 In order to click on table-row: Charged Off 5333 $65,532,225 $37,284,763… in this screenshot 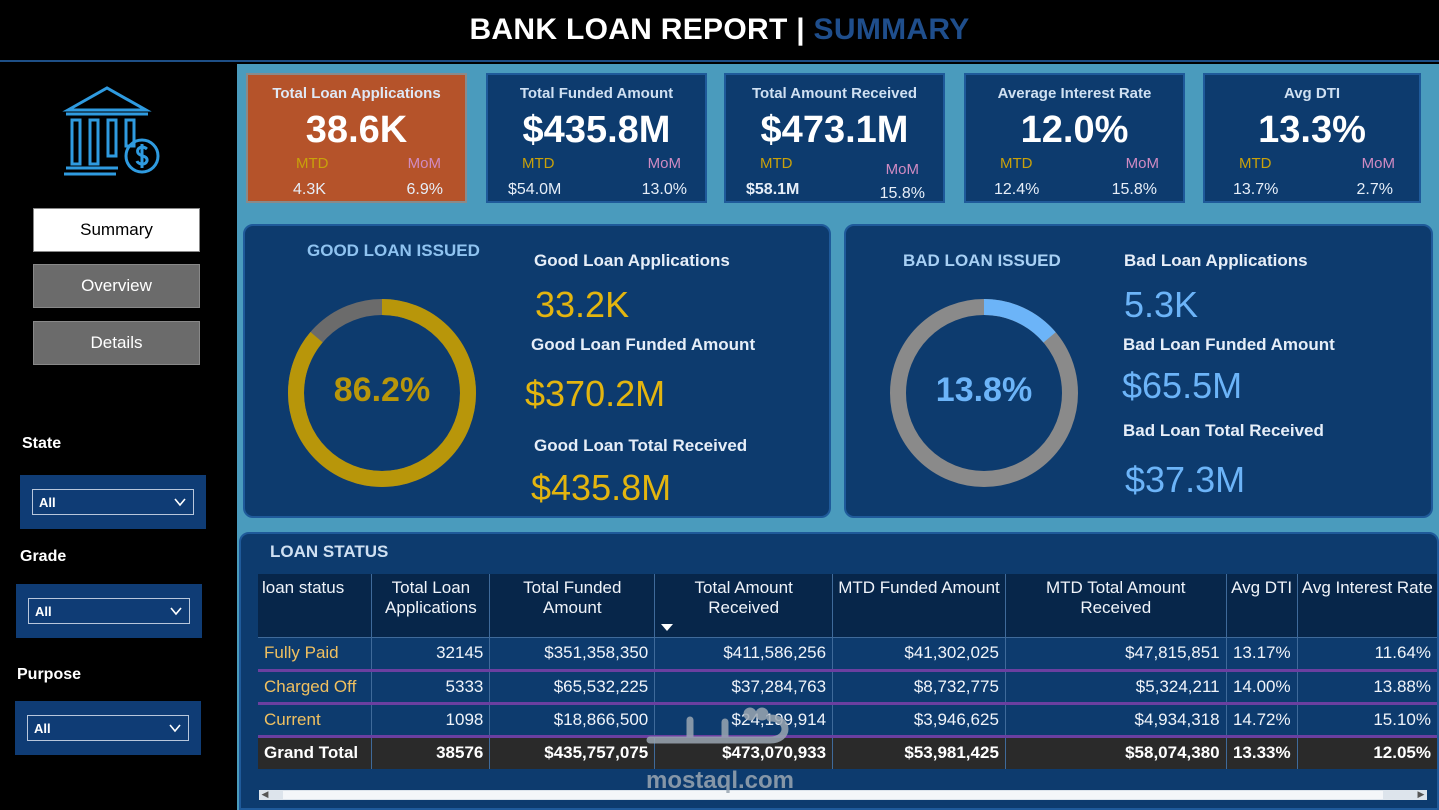, I will do `click(847, 687)`.